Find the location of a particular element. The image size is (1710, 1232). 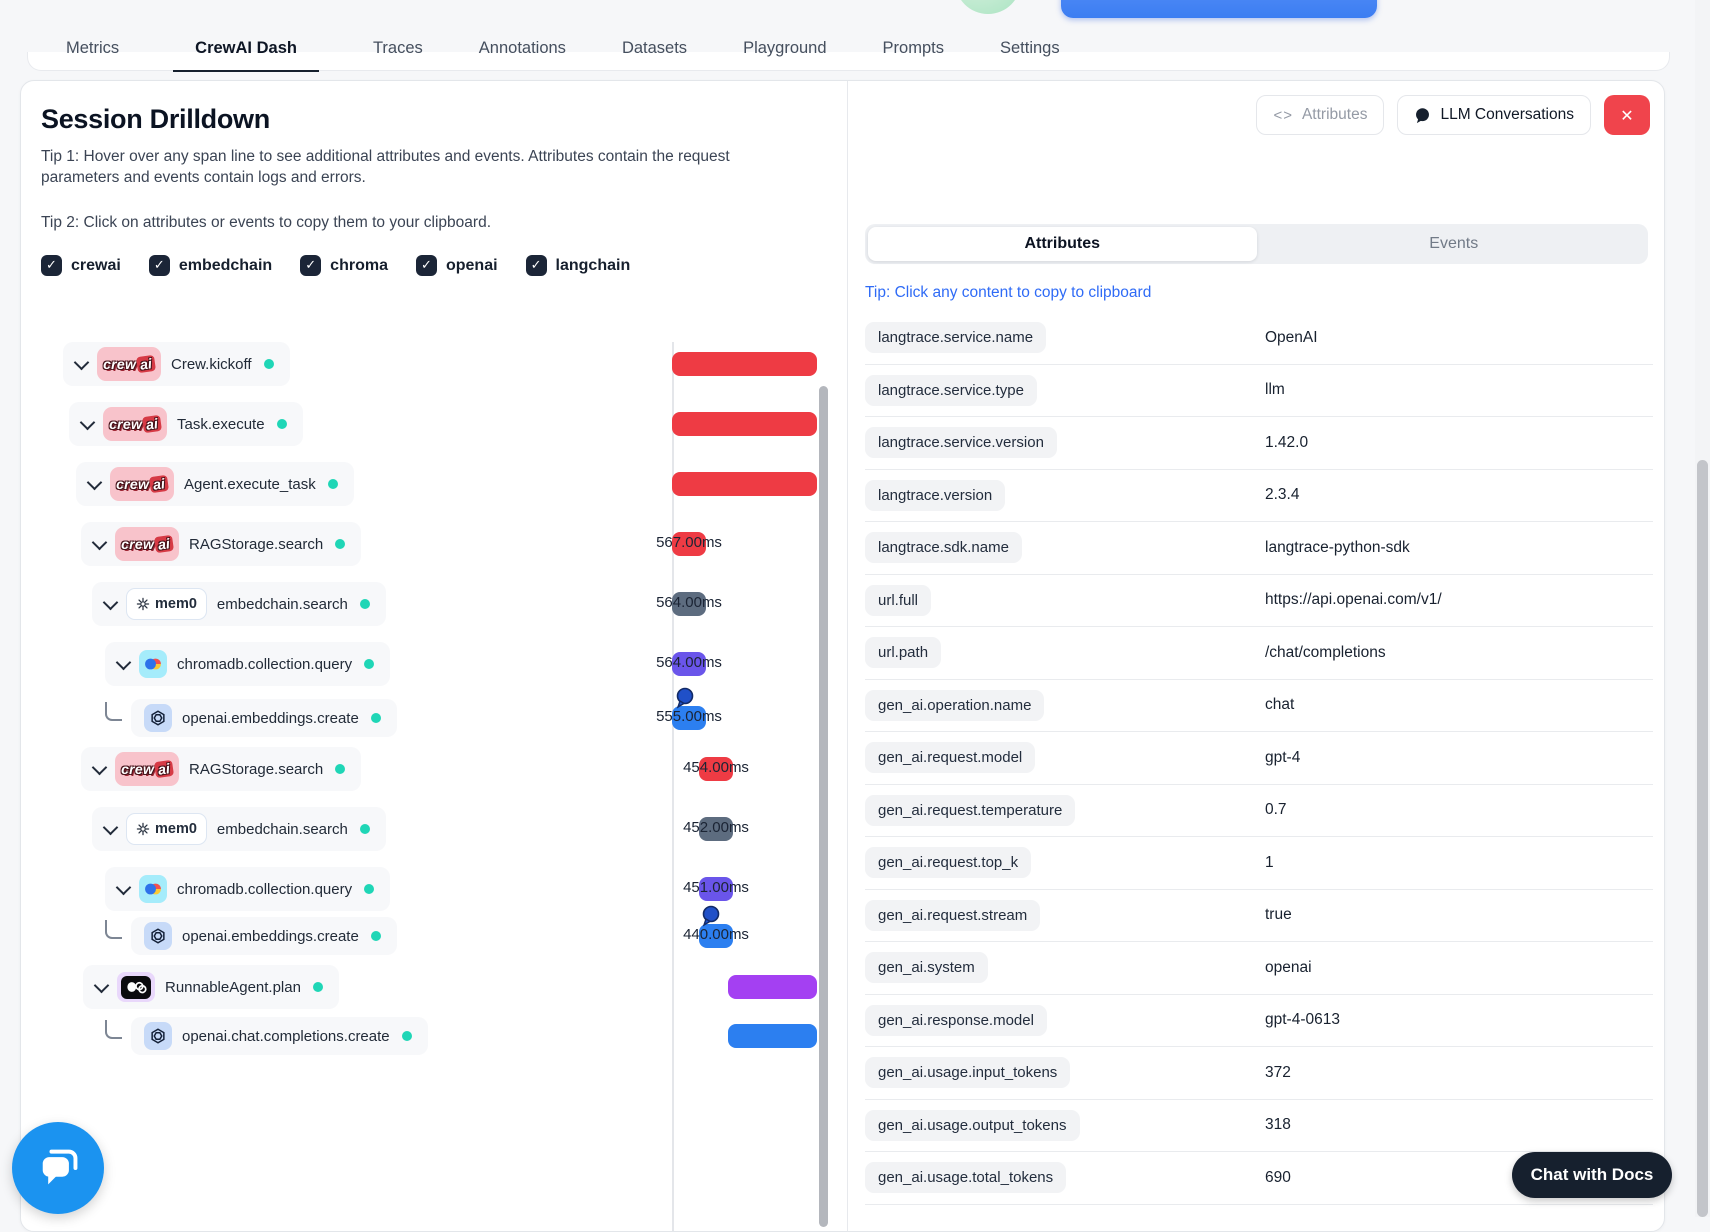

attribute-value: llm is located at coordinates (1275, 390).